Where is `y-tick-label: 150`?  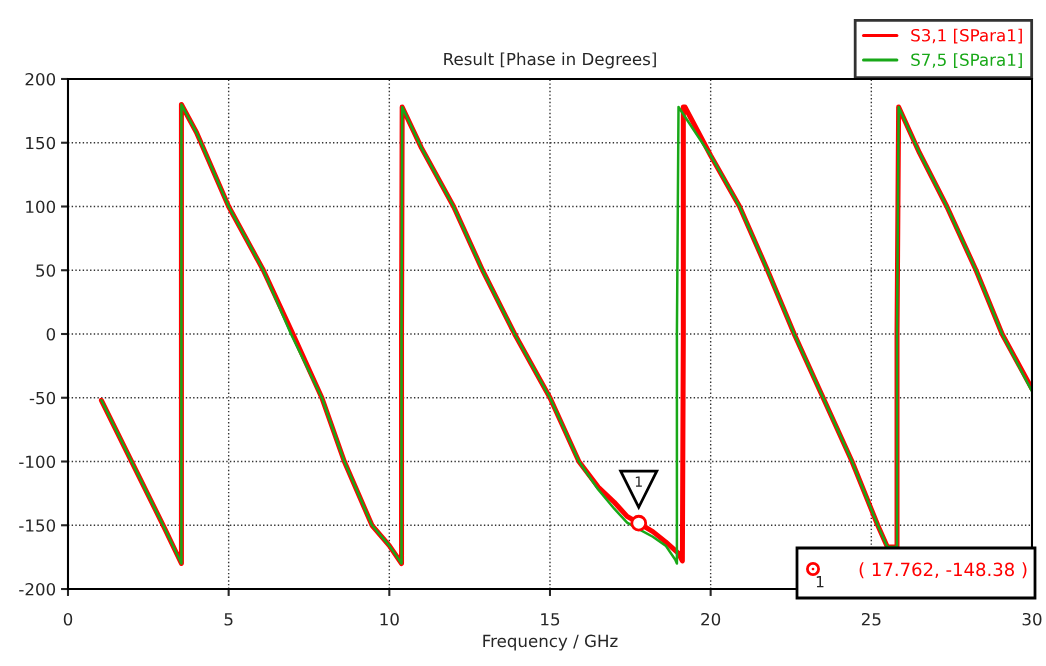 y-tick-label: 150 is located at coordinates (41, 143).